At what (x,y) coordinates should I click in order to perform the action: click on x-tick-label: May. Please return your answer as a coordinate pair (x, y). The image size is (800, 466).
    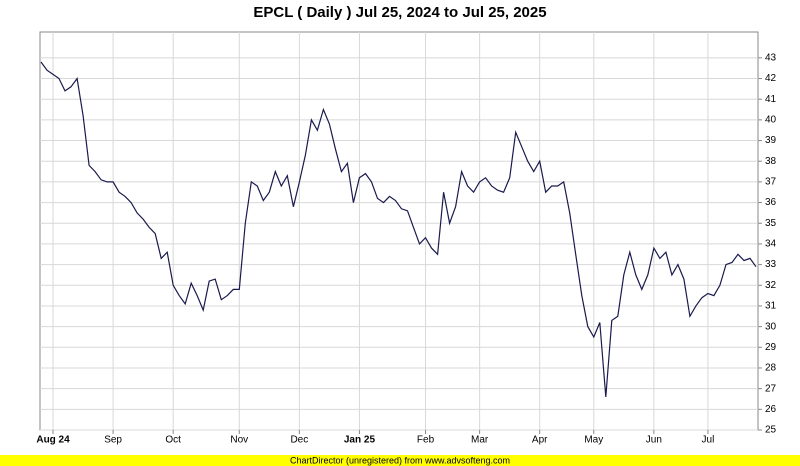
    Looking at the image, I should click on (593, 440).